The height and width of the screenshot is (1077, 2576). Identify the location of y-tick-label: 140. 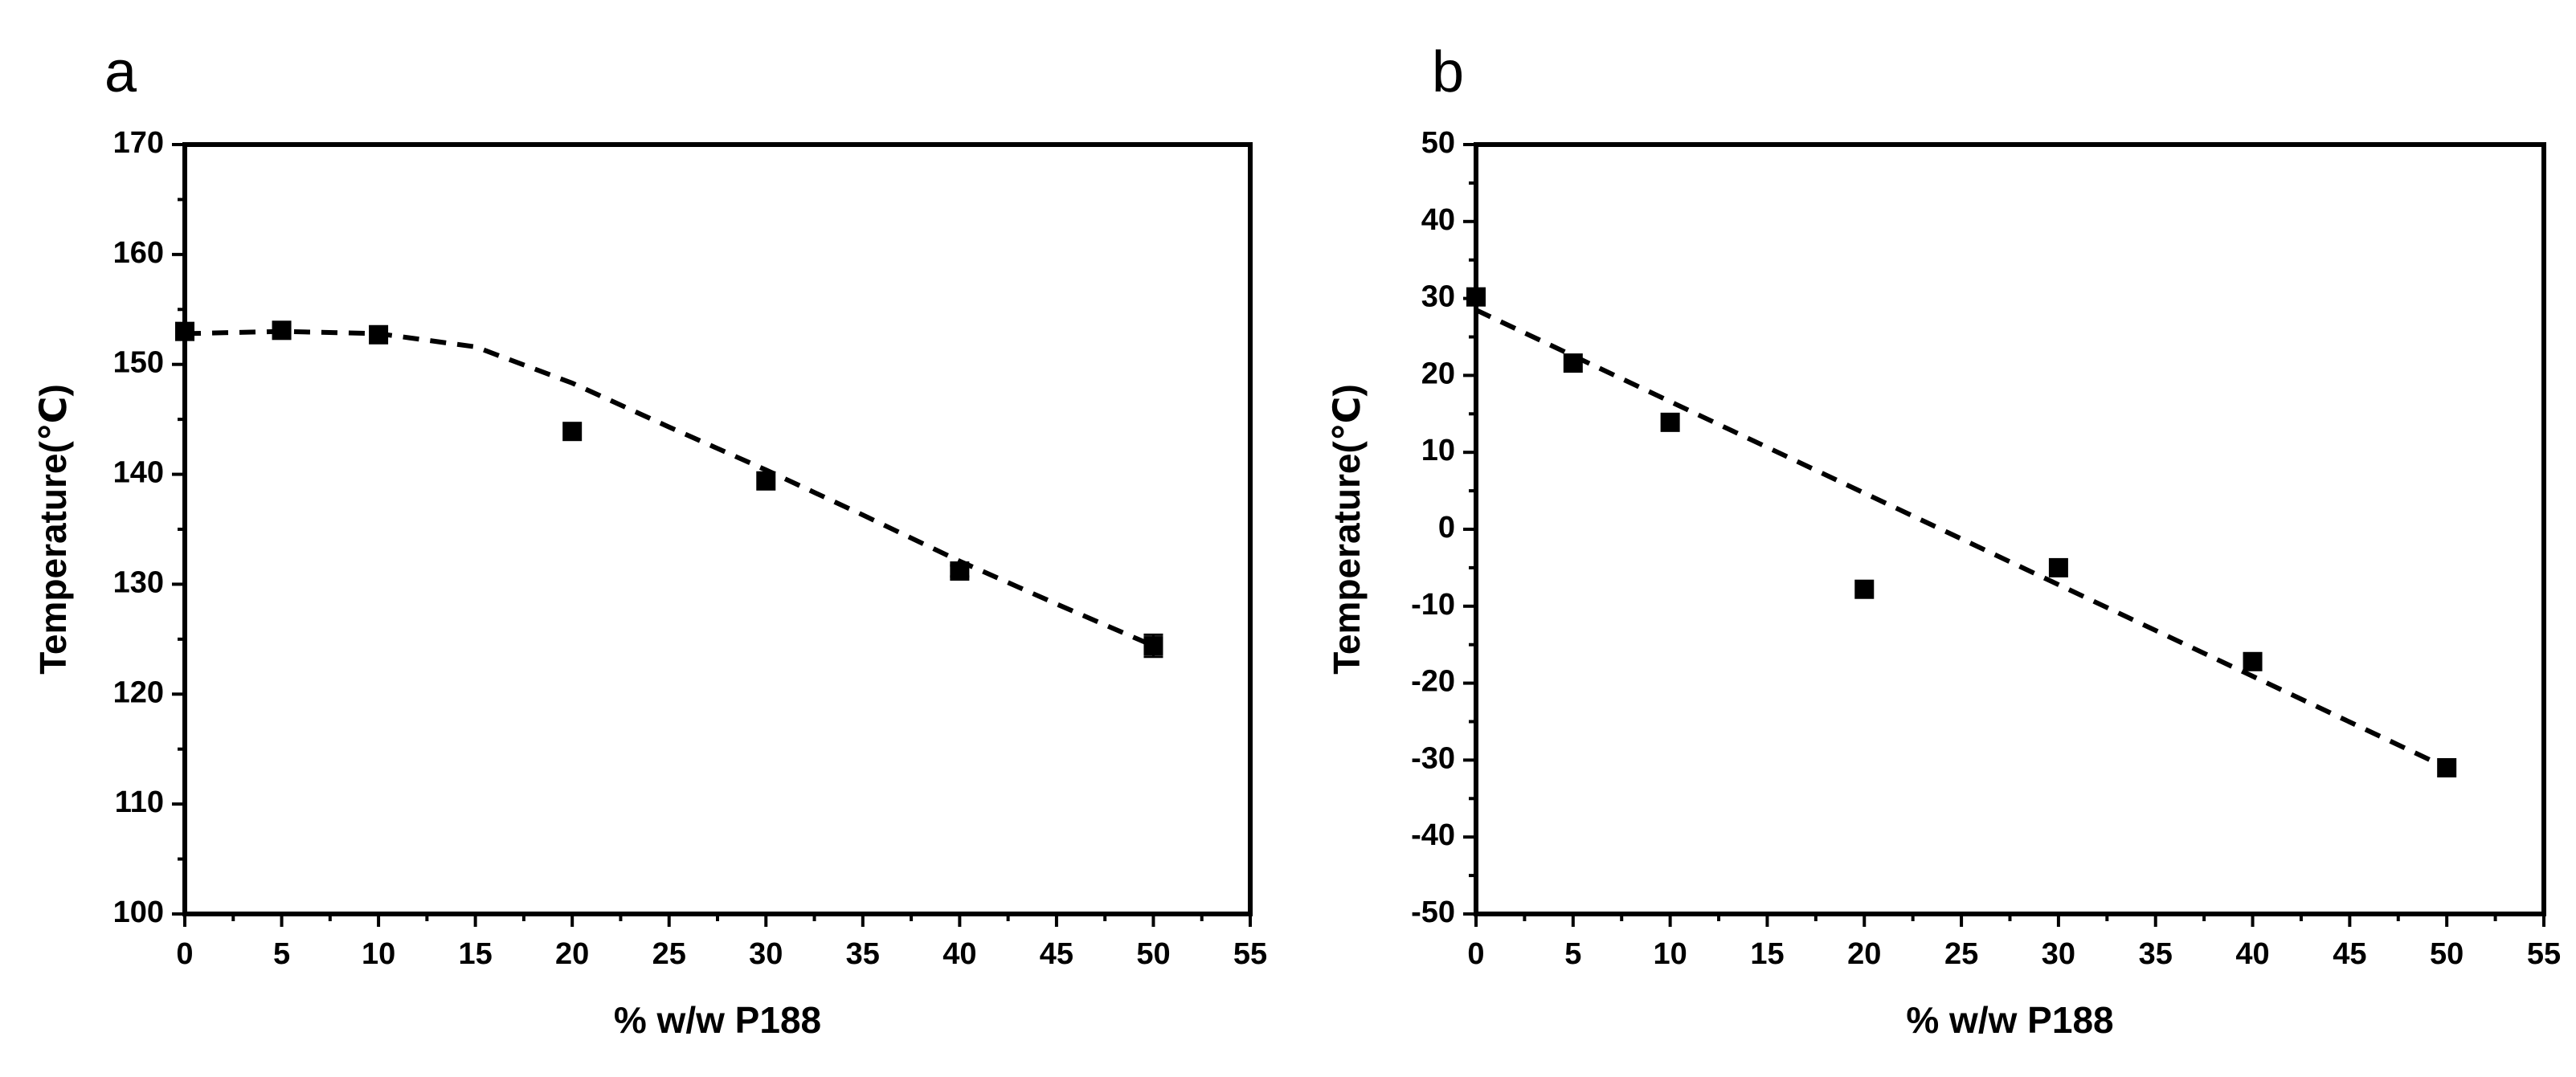
(138, 473).